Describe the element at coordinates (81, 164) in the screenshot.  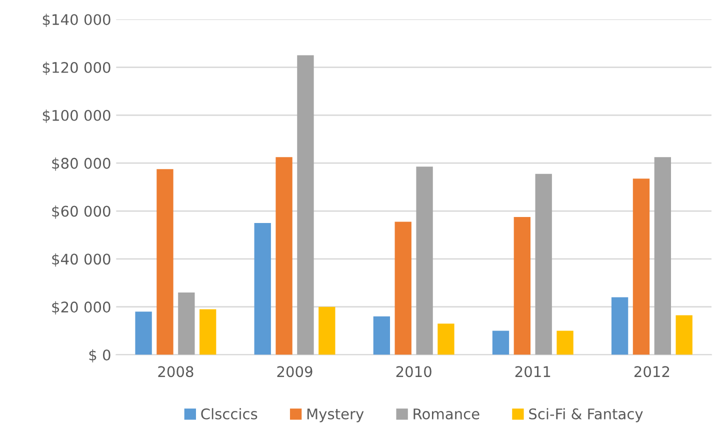
I see `y-tick-label: $80 000` at that location.